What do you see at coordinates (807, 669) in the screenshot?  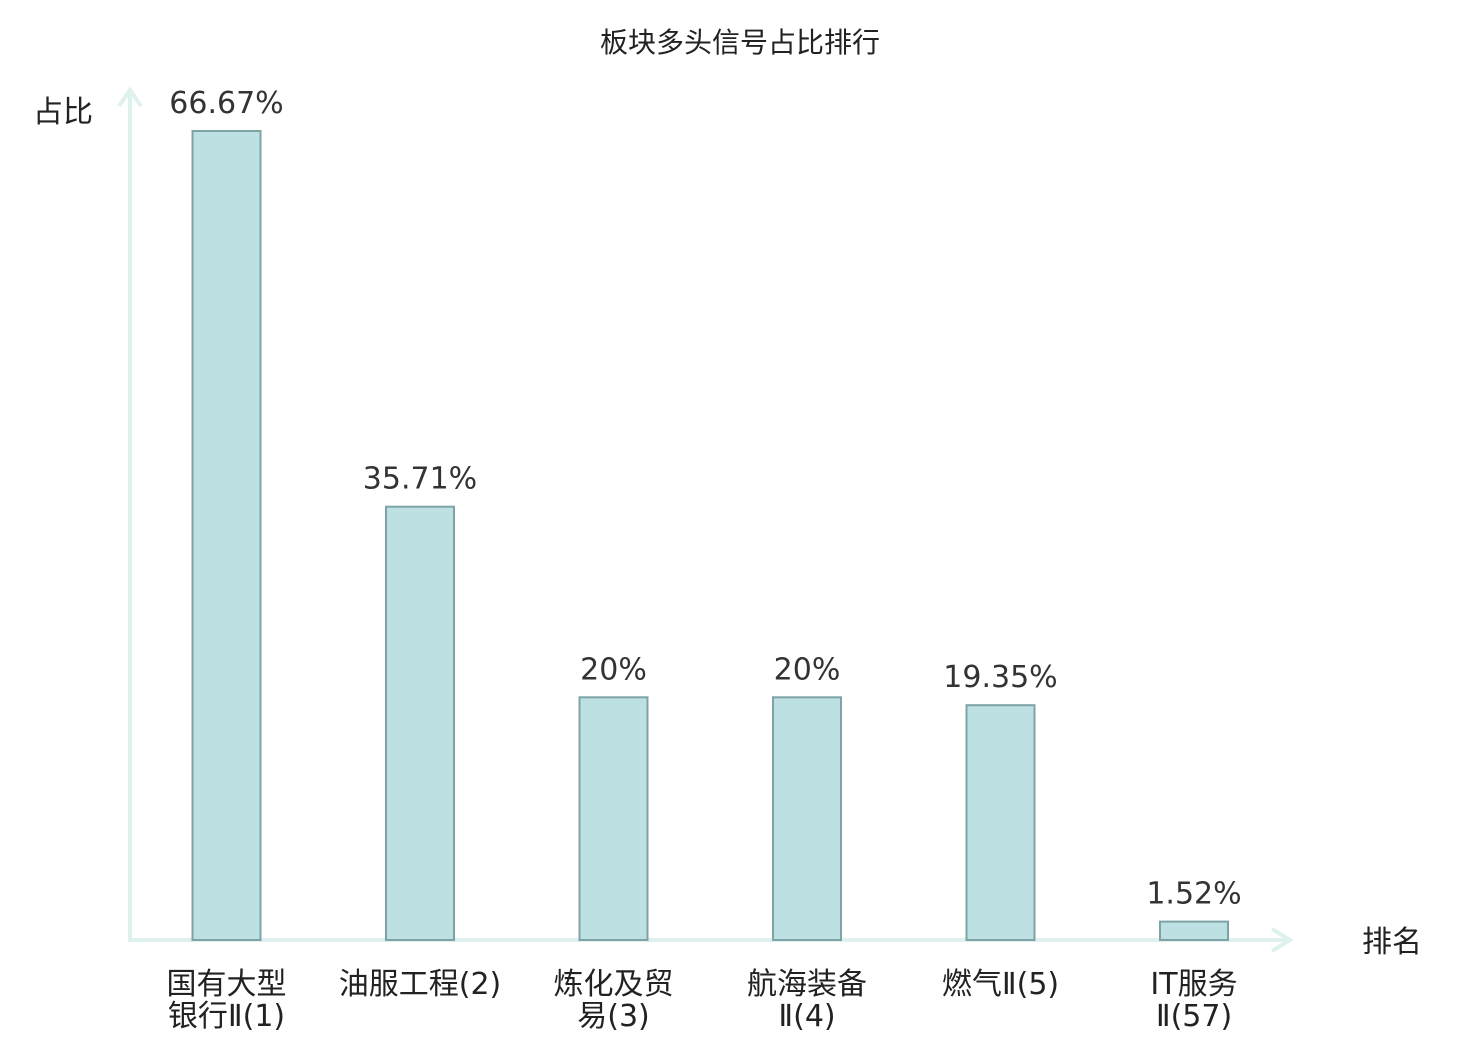 I see `value-label-4: 20%` at bounding box center [807, 669].